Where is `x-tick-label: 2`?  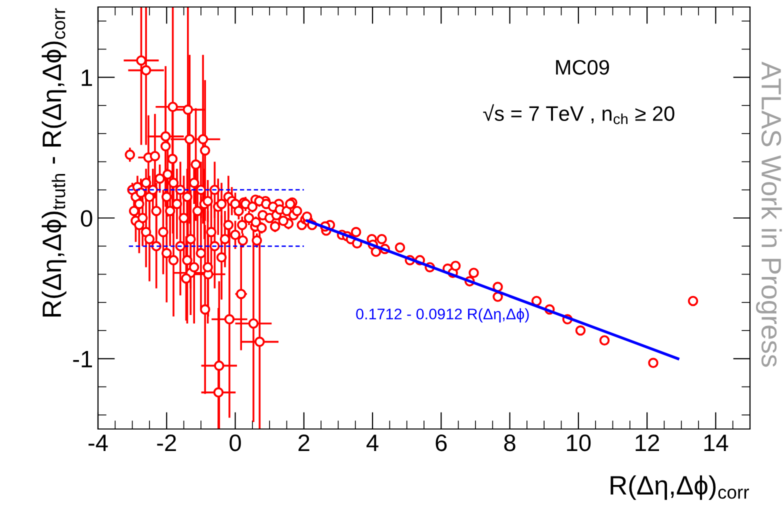 x-tick-label: 2 is located at coordinates (304, 442).